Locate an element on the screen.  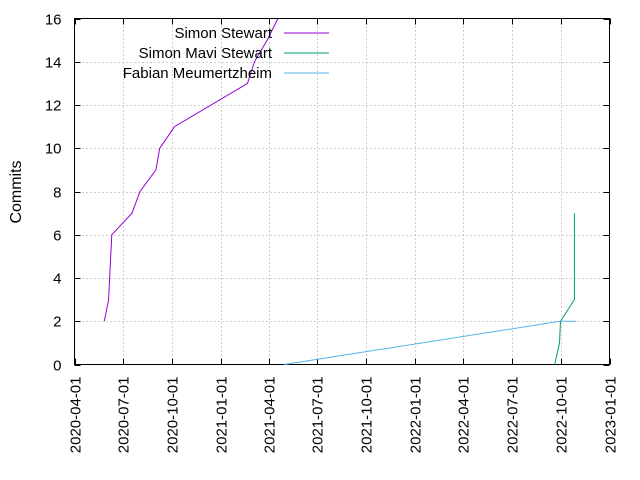
series-line is located at coordinates (430, 342).